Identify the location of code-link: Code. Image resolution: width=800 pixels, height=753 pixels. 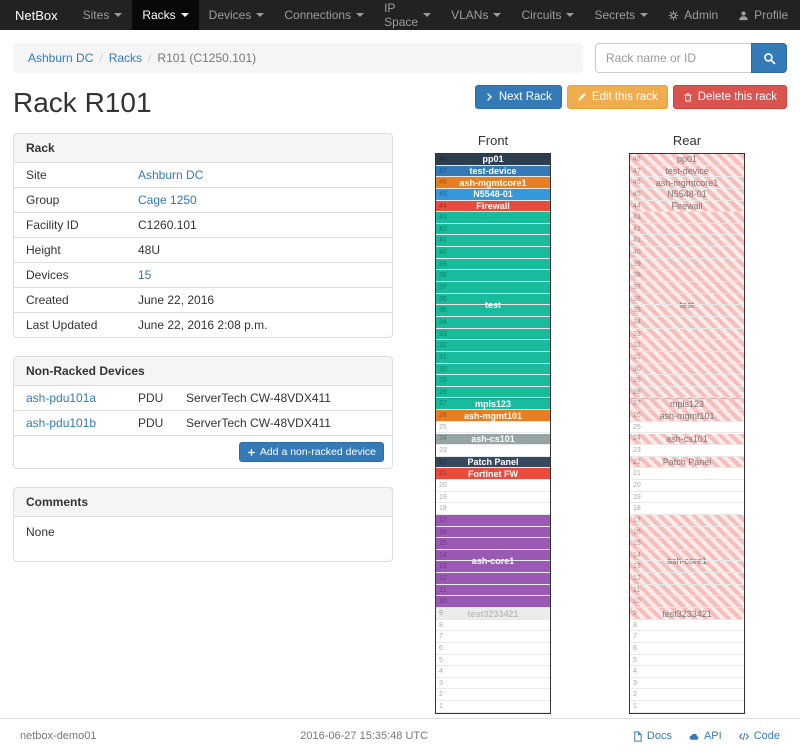
(759, 736).